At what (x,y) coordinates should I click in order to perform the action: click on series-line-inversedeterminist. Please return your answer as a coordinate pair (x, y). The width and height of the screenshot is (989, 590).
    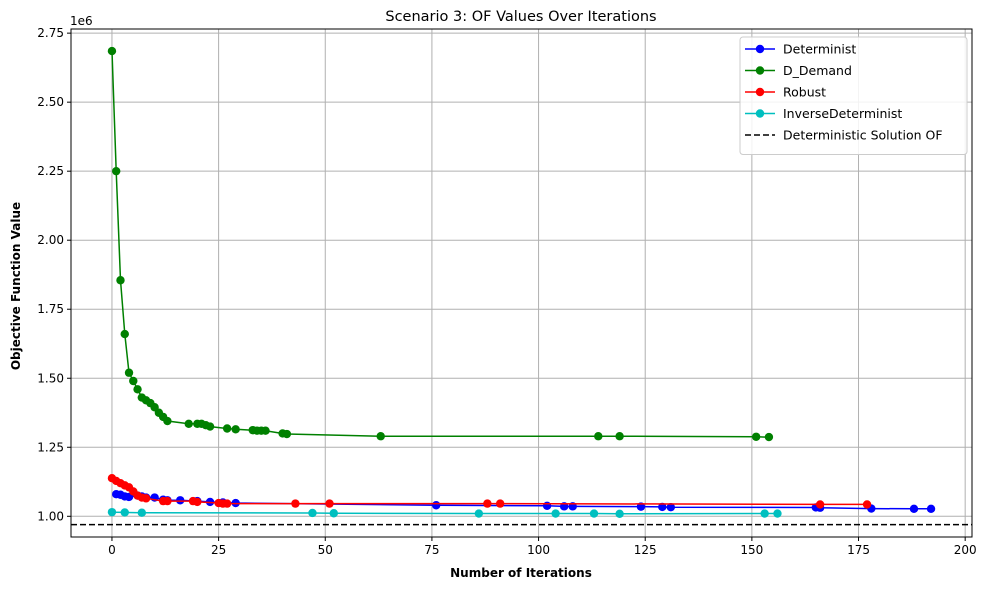
    Looking at the image, I should click on (444, 513).